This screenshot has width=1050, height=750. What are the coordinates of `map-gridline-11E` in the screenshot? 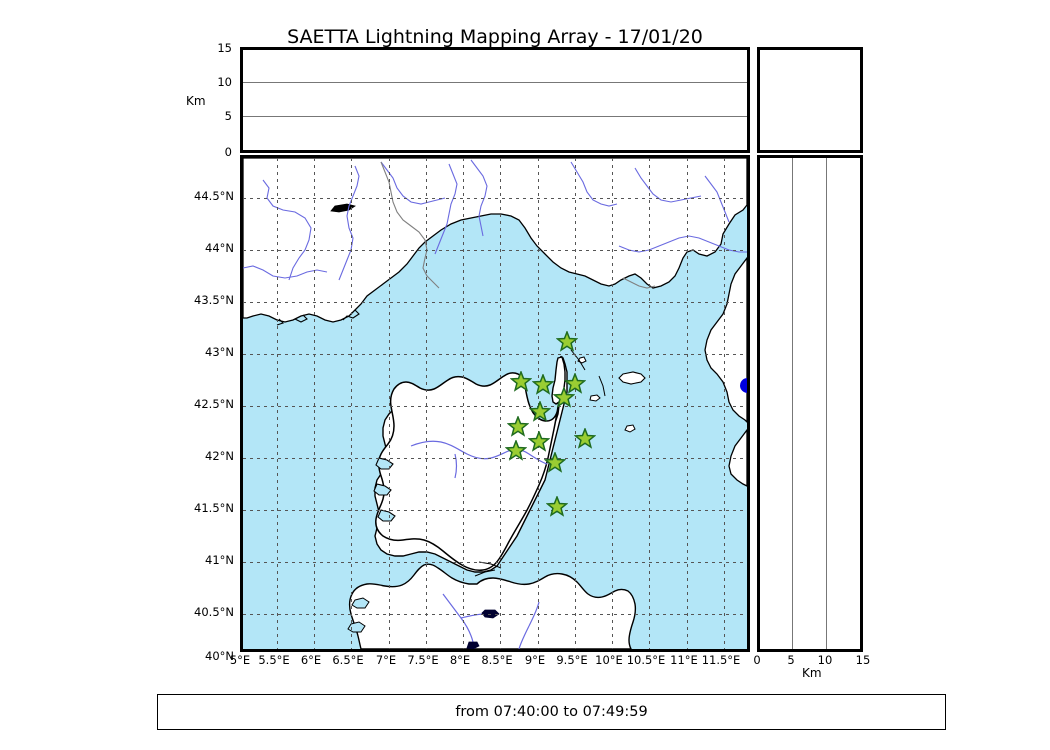 It's located at (687, 403).